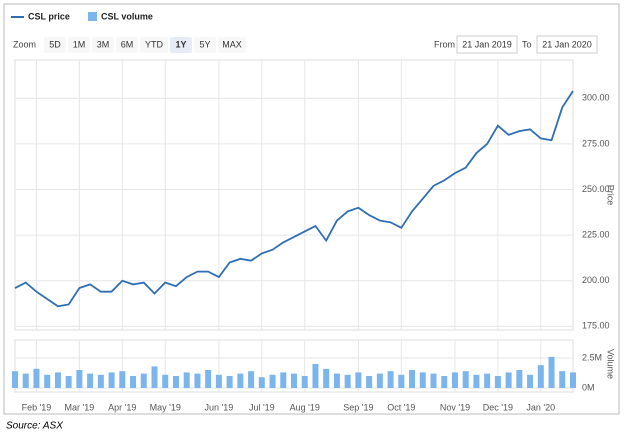 Image resolution: width=624 pixels, height=433 pixels. What do you see at coordinates (401, 407) in the screenshot?
I see `x-tick-label: Oct '19` at bounding box center [401, 407].